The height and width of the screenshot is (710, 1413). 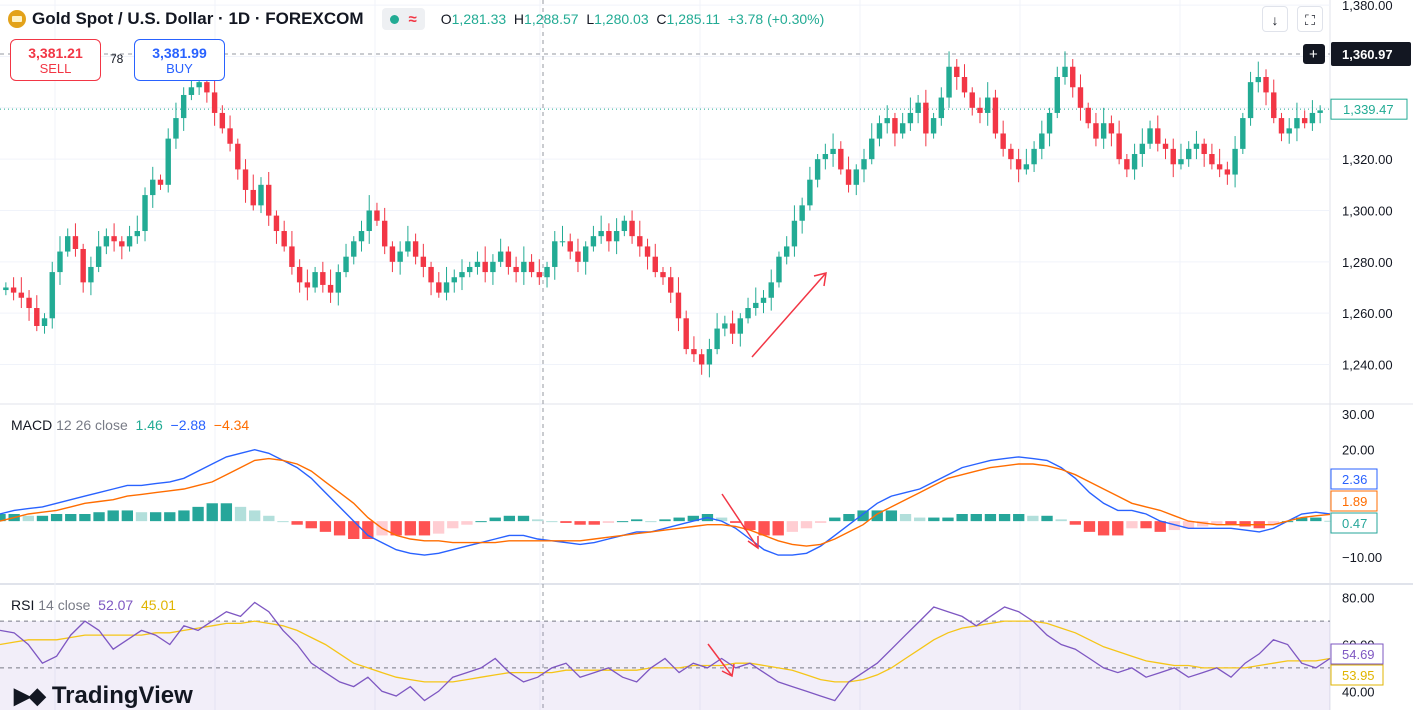 What do you see at coordinates (1367, 313) in the screenshot?
I see `price-tick-label: 1,260.00` at bounding box center [1367, 313].